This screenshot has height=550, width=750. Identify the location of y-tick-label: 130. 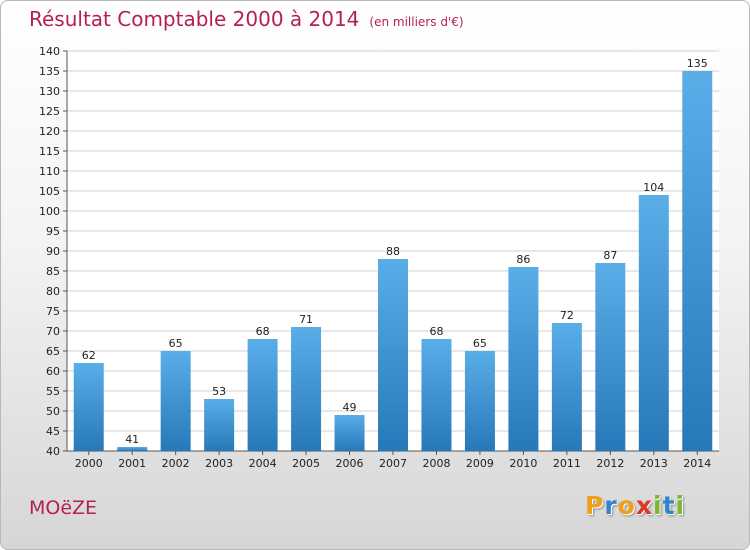
(49, 91).